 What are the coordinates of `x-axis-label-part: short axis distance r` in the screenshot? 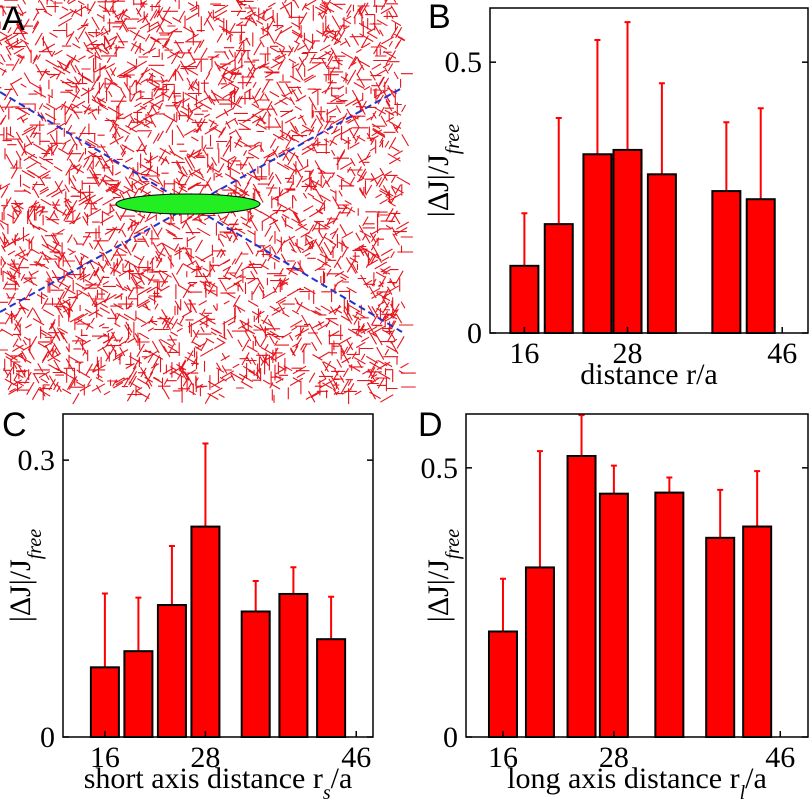 It's located at (203, 778).